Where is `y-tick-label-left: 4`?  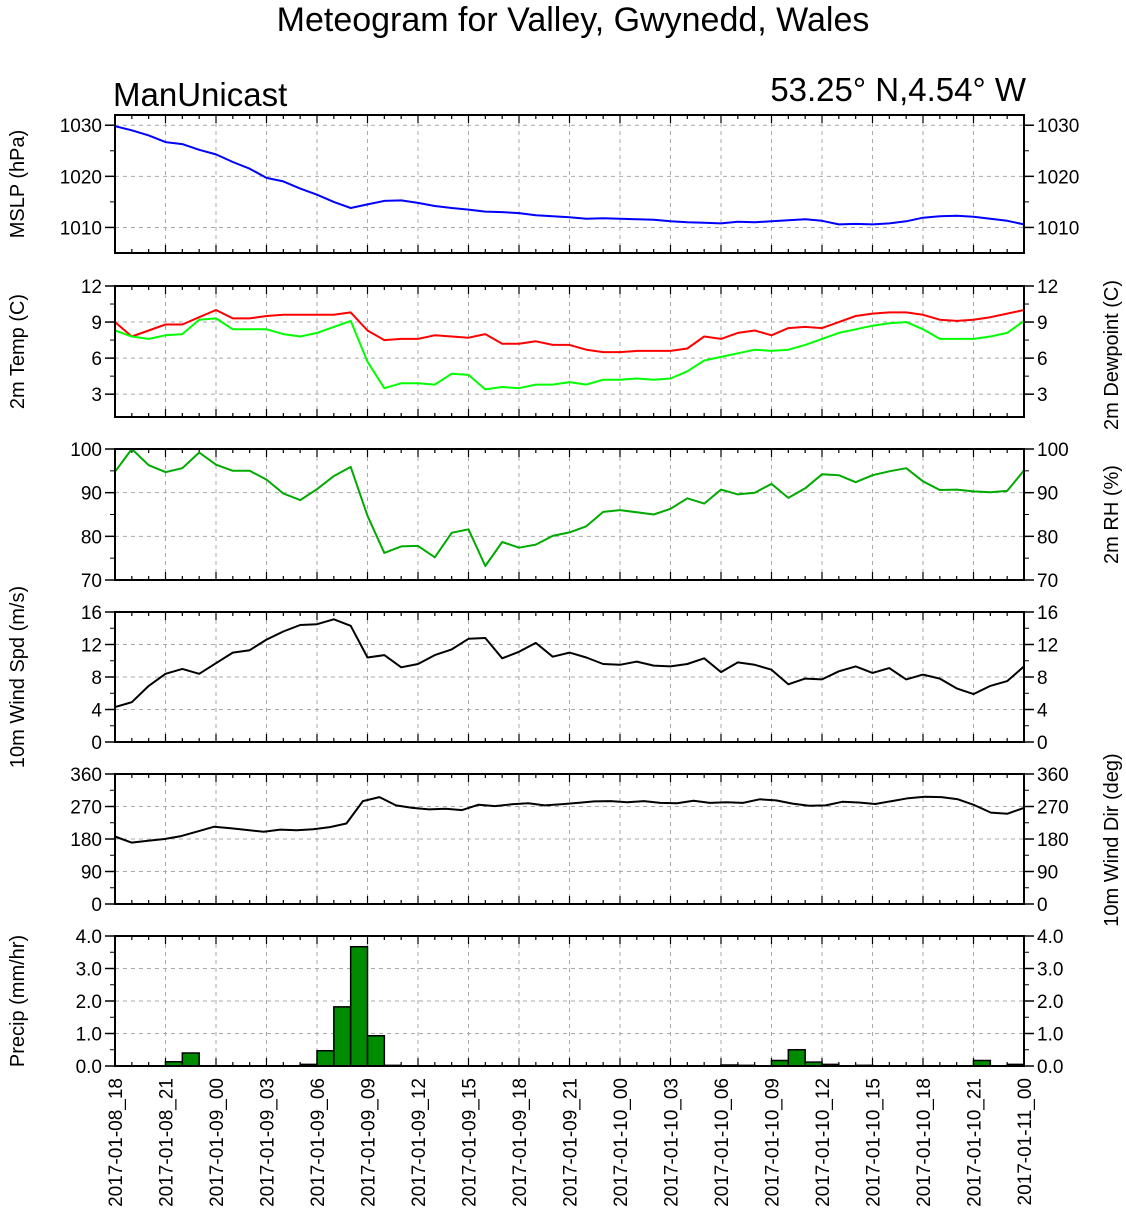
y-tick-label-left: 4 is located at coordinates (96, 711).